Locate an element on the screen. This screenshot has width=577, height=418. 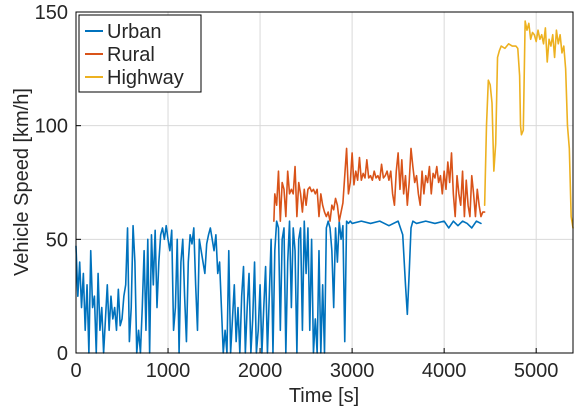
legend-label-rural: Rural is located at coordinates (131, 55).